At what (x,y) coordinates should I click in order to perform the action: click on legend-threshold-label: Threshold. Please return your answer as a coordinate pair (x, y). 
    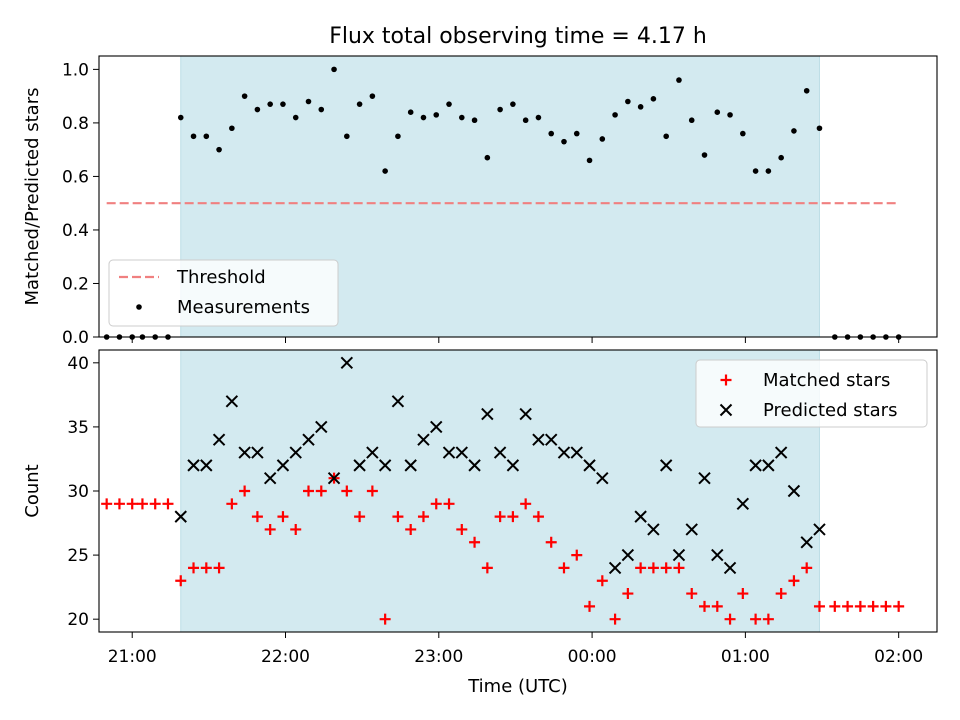
    Looking at the image, I should click on (221, 277).